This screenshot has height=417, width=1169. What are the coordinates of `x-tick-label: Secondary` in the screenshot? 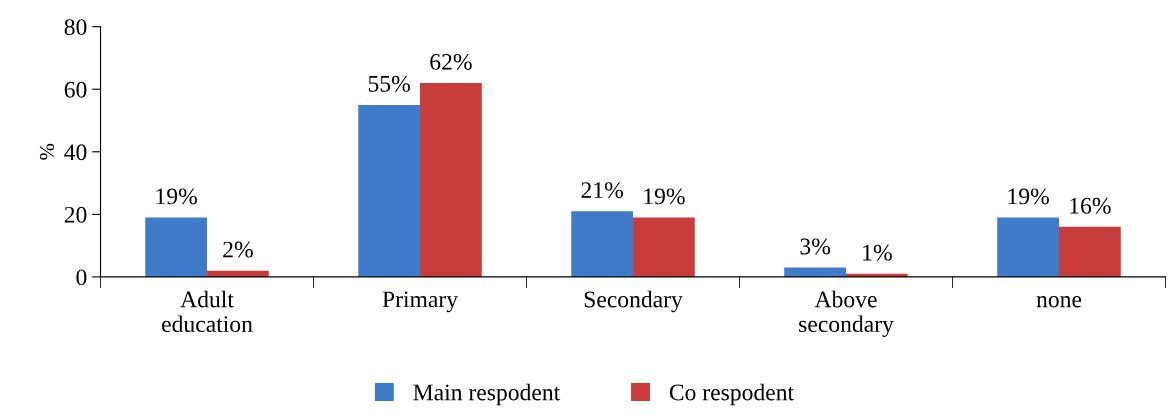 It's located at (633, 301).